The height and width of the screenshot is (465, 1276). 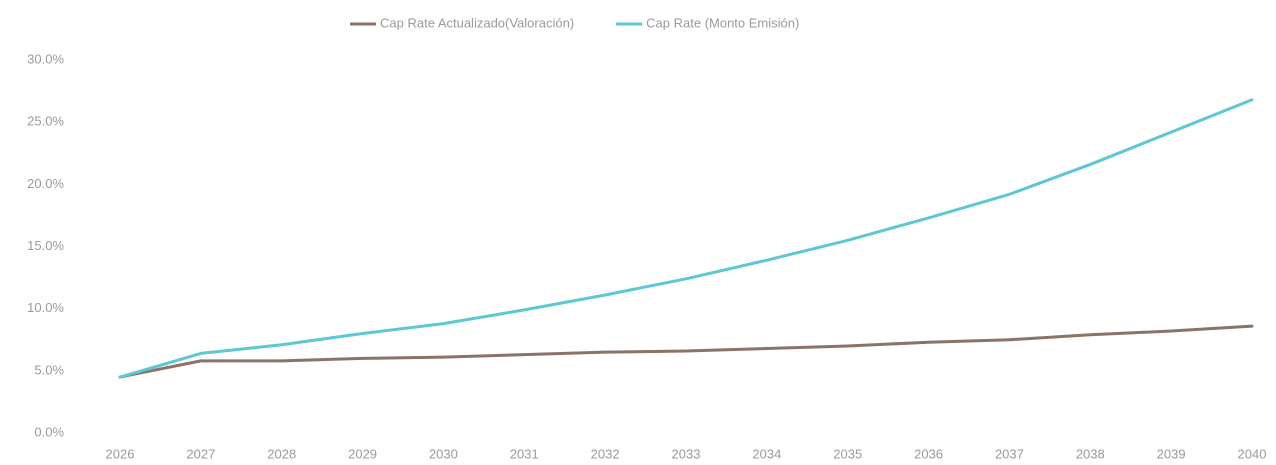 I want to click on x-tick-label: 2036, so click(x=928, y=453).